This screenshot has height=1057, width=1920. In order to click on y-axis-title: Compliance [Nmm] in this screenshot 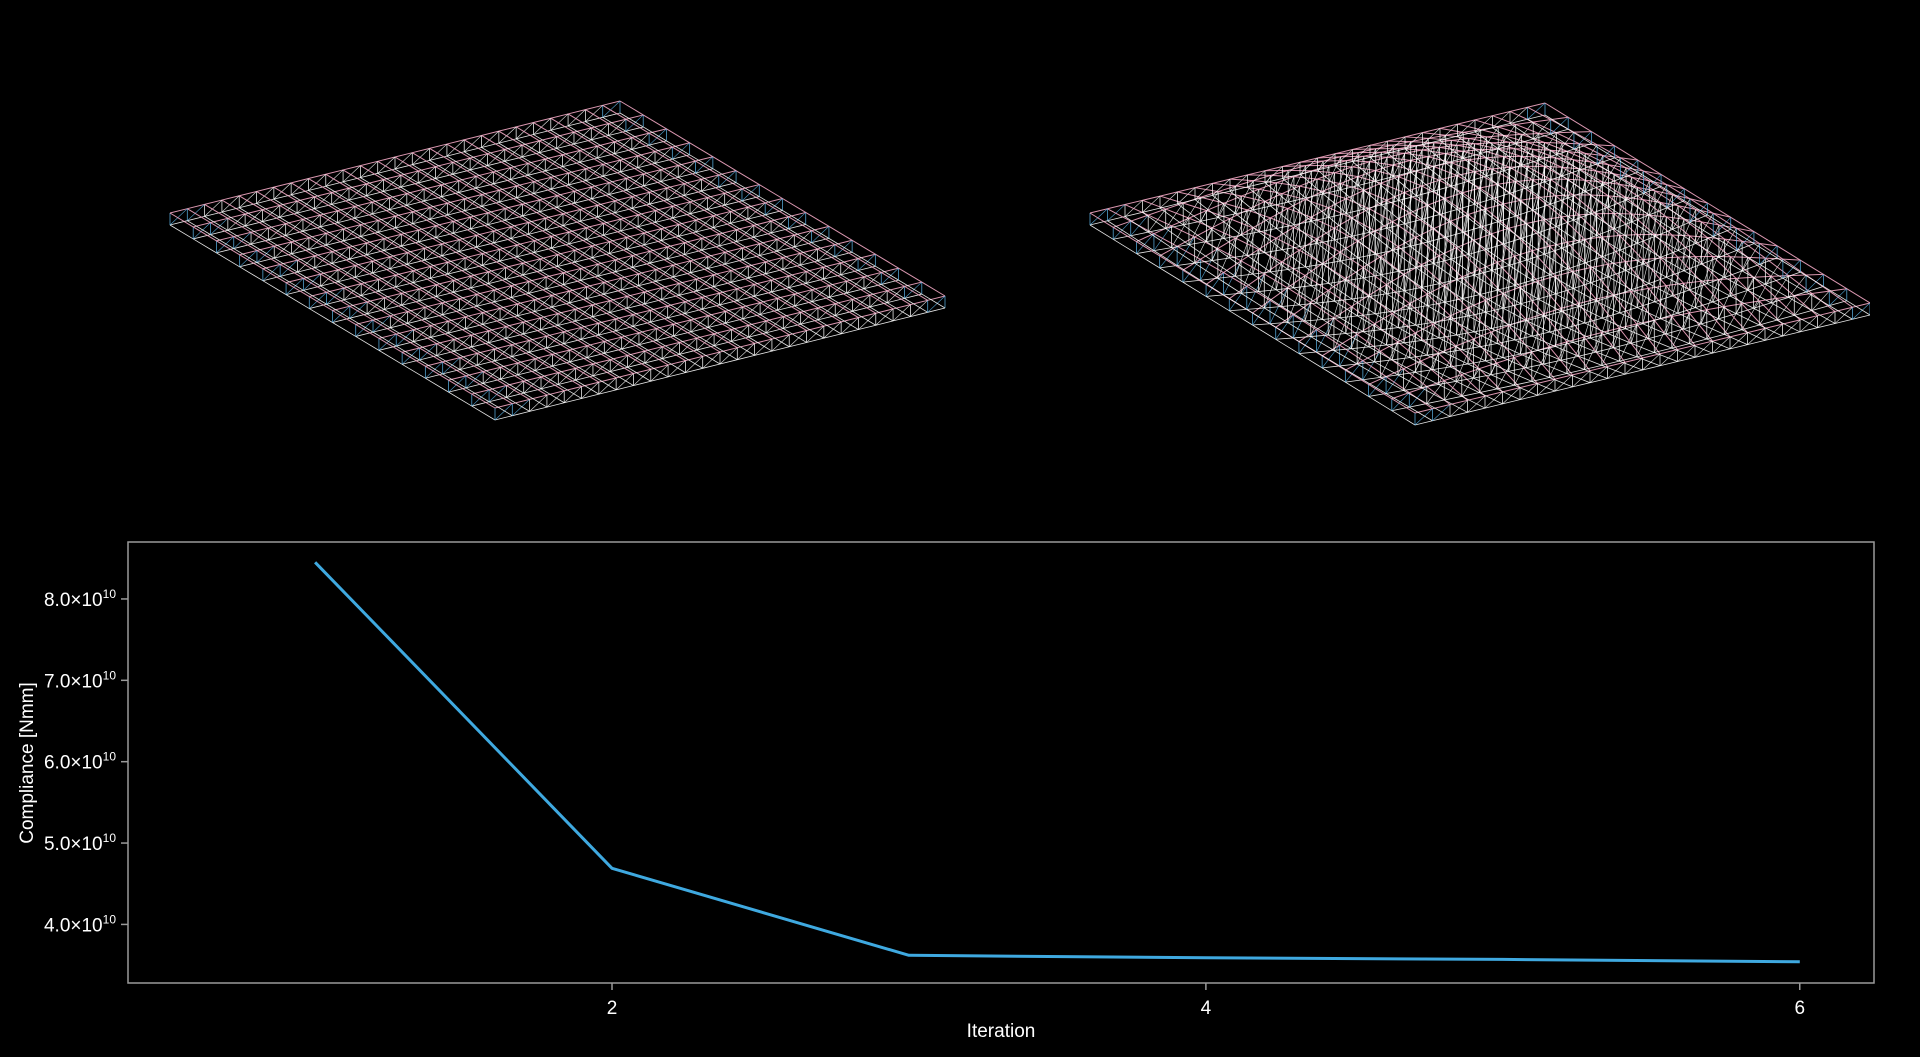, I will do `click(27, 763)`.